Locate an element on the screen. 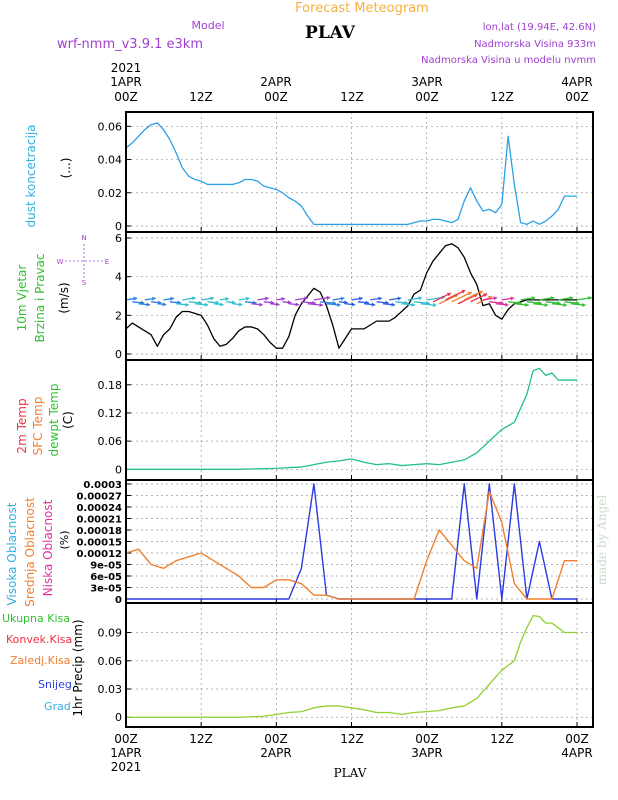 Image resolution: width=618 pixels, height=800 pixels. footer-station: PLAV is located at coordinates (350, 773).